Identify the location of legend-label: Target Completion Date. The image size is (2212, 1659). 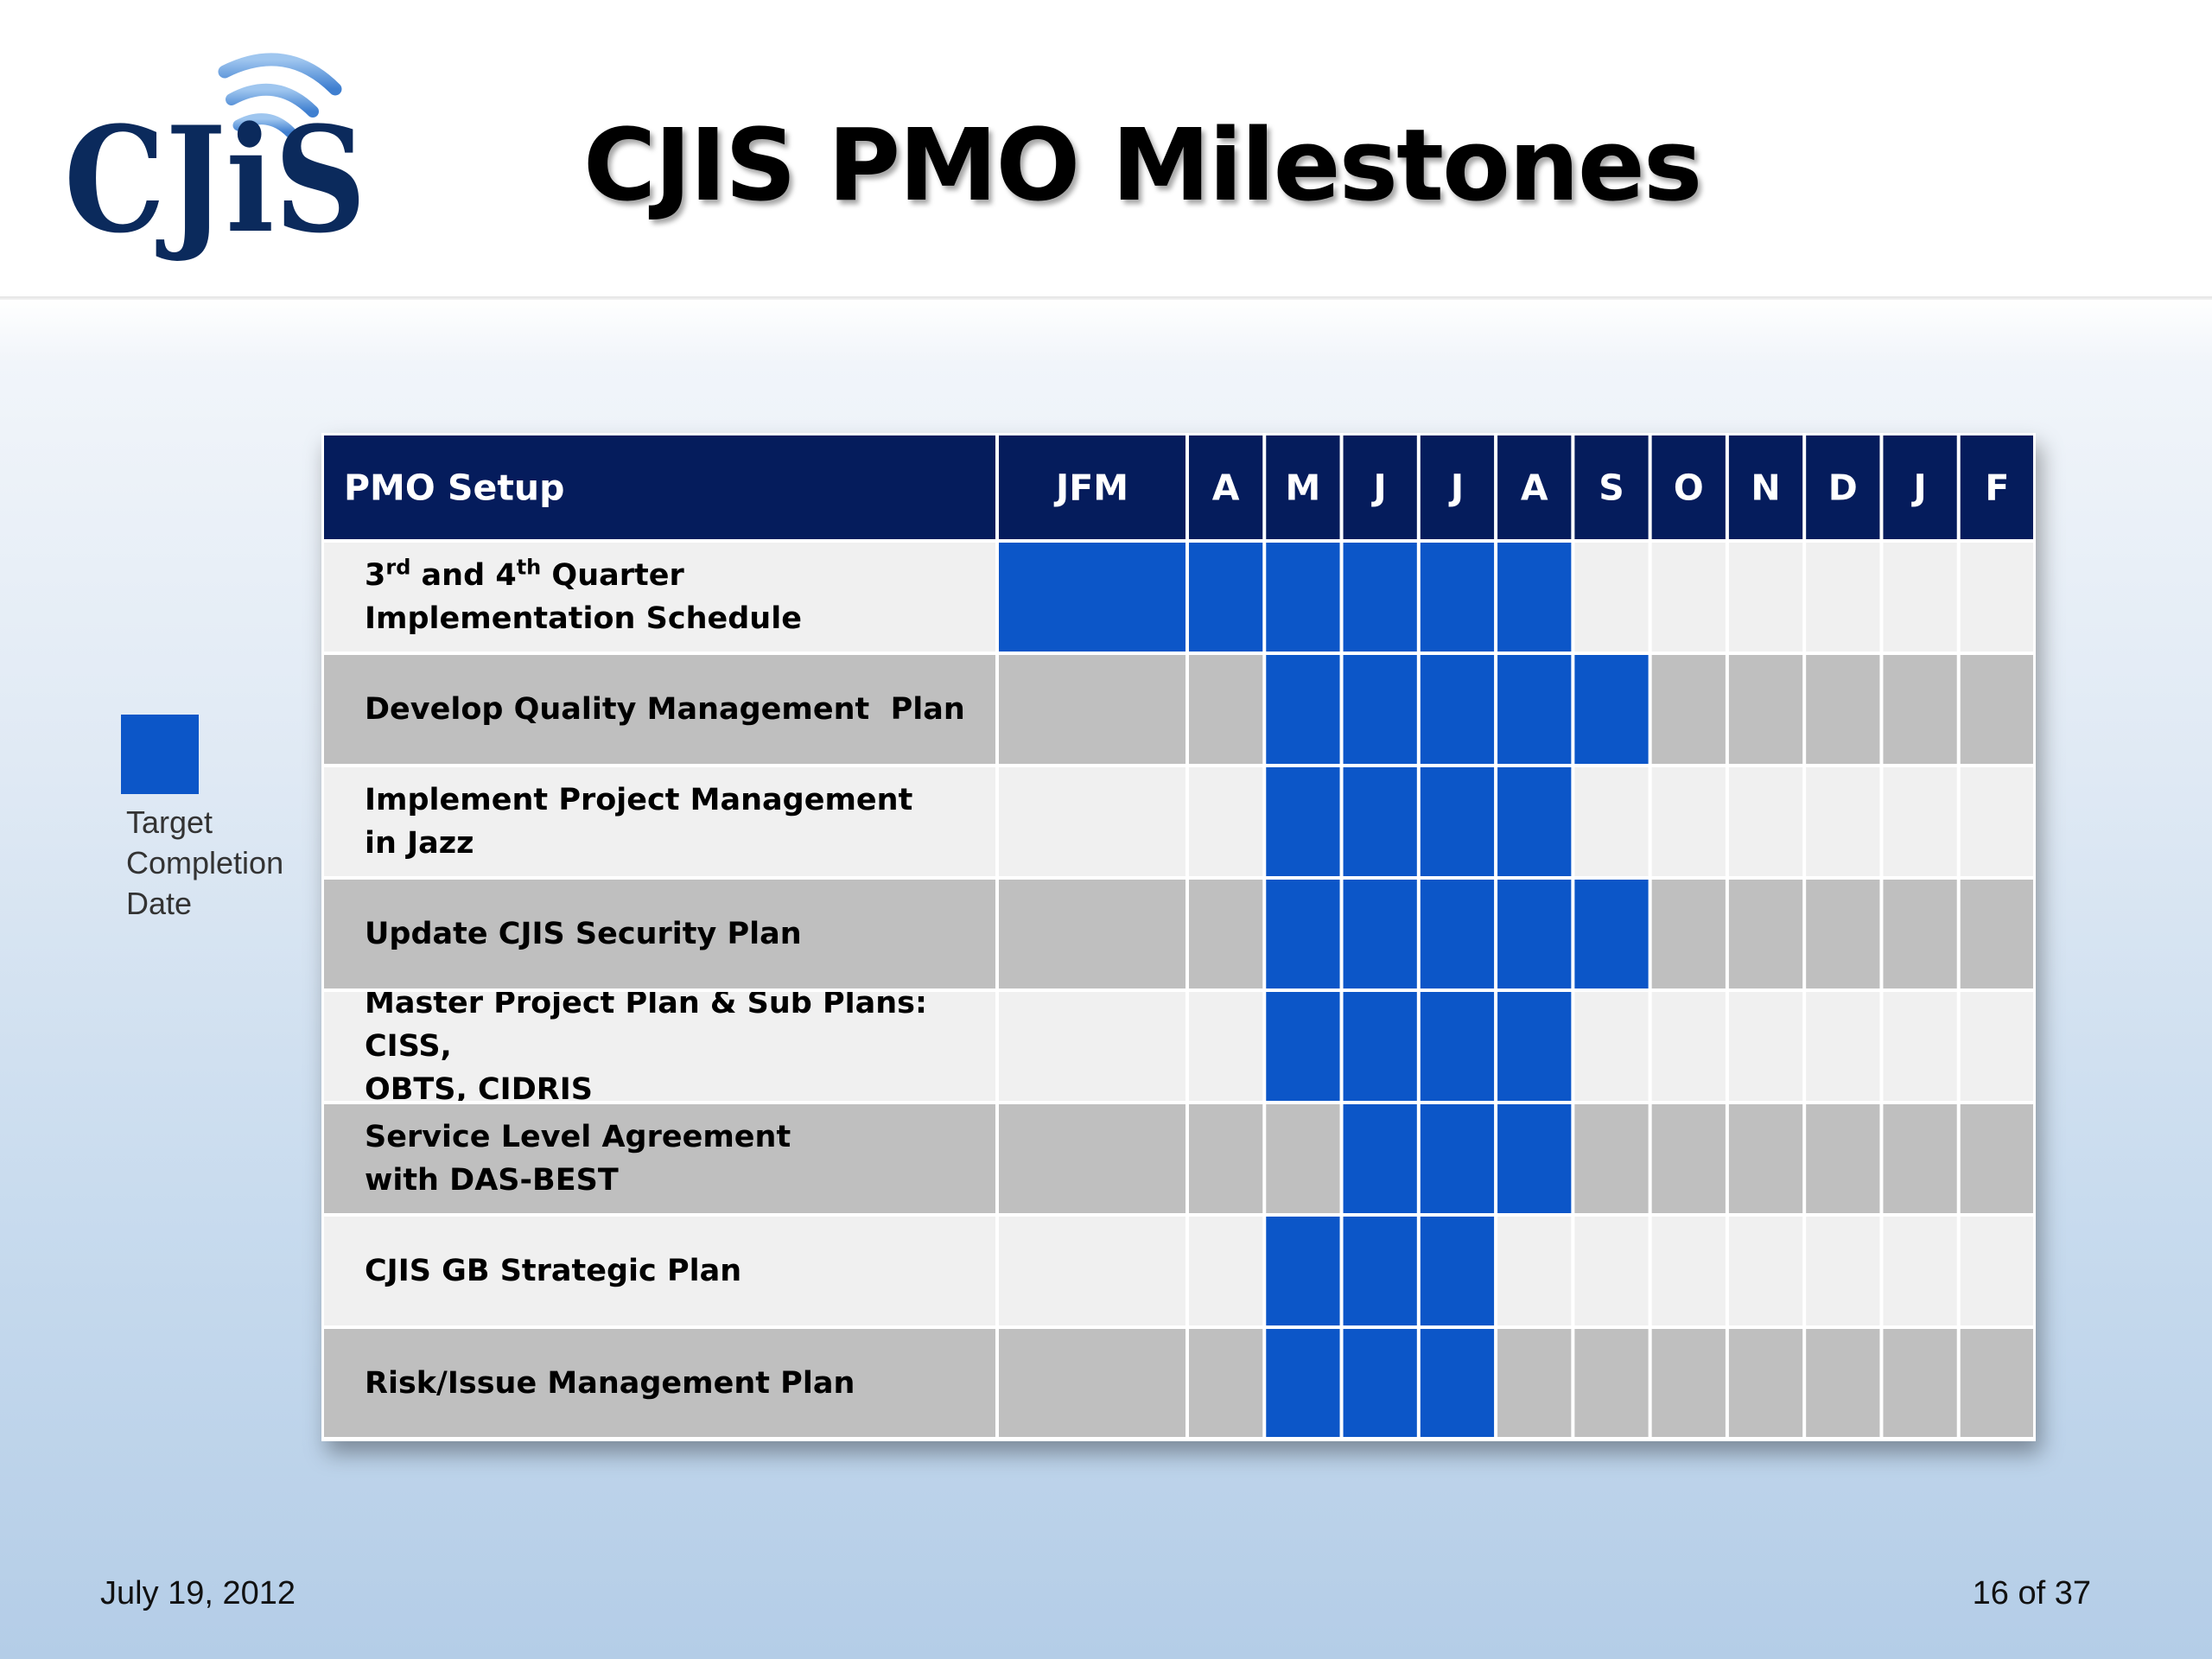
(212, 863).